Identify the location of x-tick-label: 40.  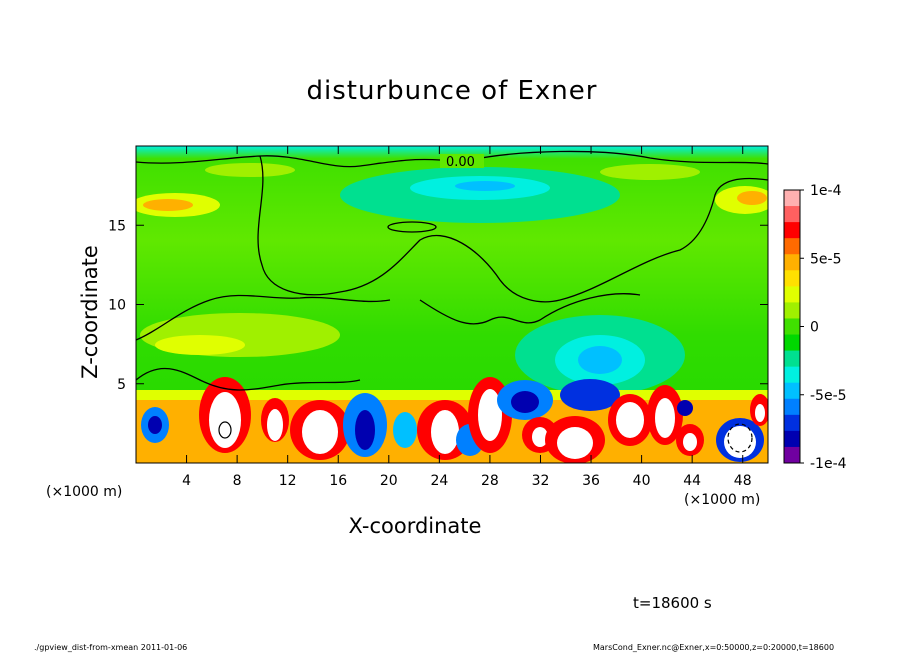
(642, 481).